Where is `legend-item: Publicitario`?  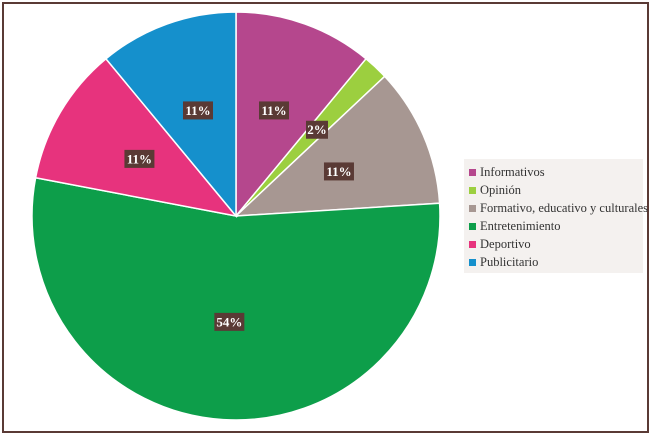 legend-item: Publicitario is located at coordinates (556, 262).